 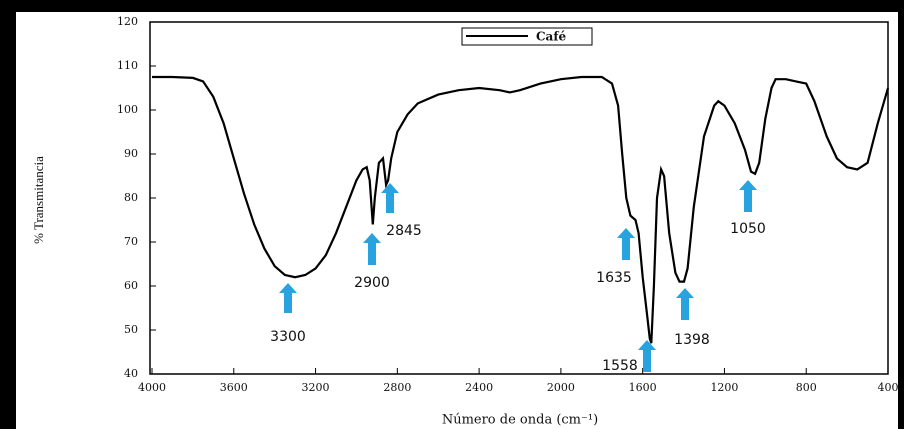 What do you see at coordinates (692, 340) in the screenshot?
I see `annotation: 1398` at bounding box center [692, 340].